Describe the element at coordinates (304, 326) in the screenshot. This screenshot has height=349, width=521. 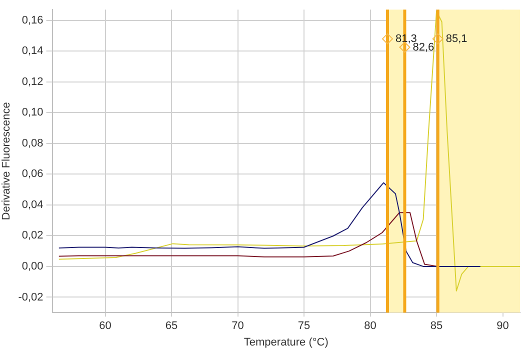
I see `x-tick-label: 75` at that location.